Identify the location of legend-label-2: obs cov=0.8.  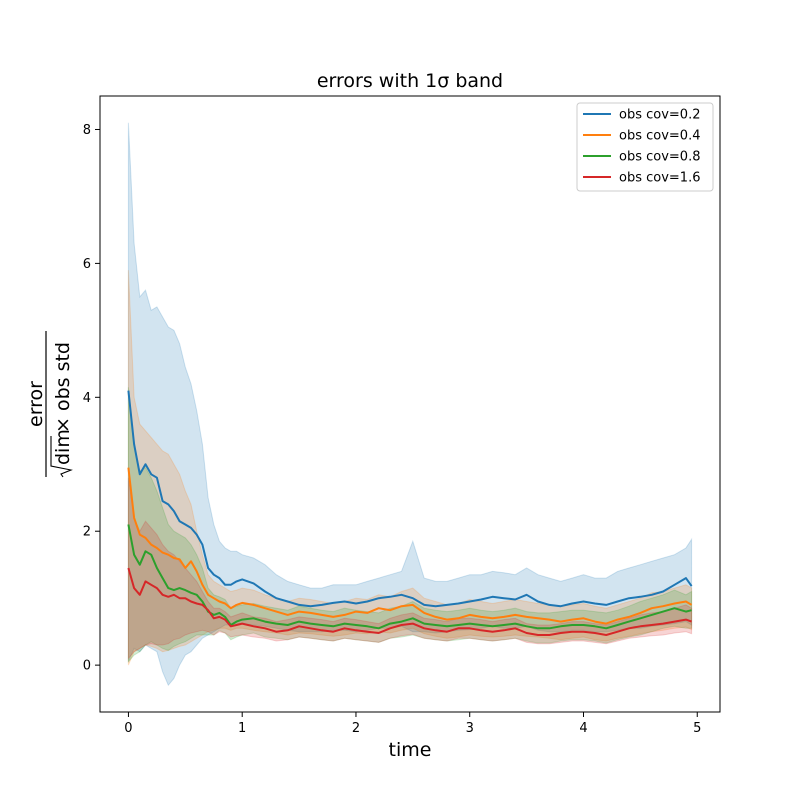
(659, 157).